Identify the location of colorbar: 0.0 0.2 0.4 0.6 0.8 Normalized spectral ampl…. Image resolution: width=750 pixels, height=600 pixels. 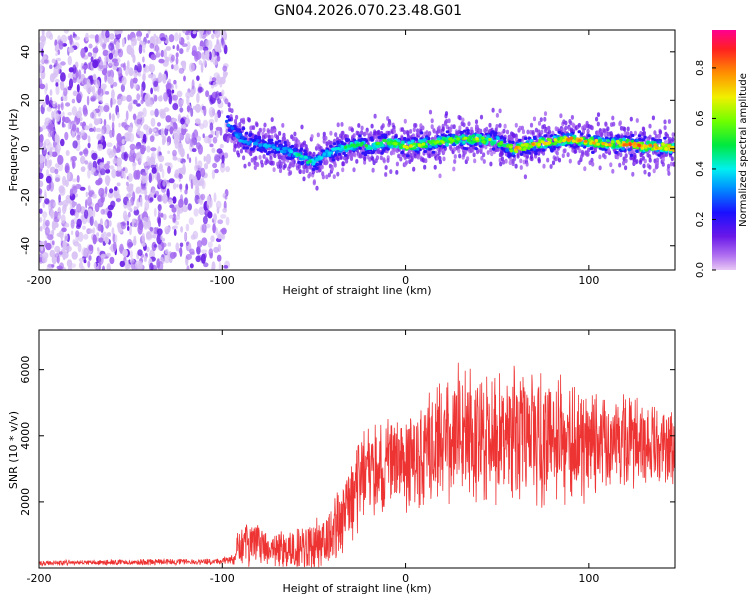
(722, 154).